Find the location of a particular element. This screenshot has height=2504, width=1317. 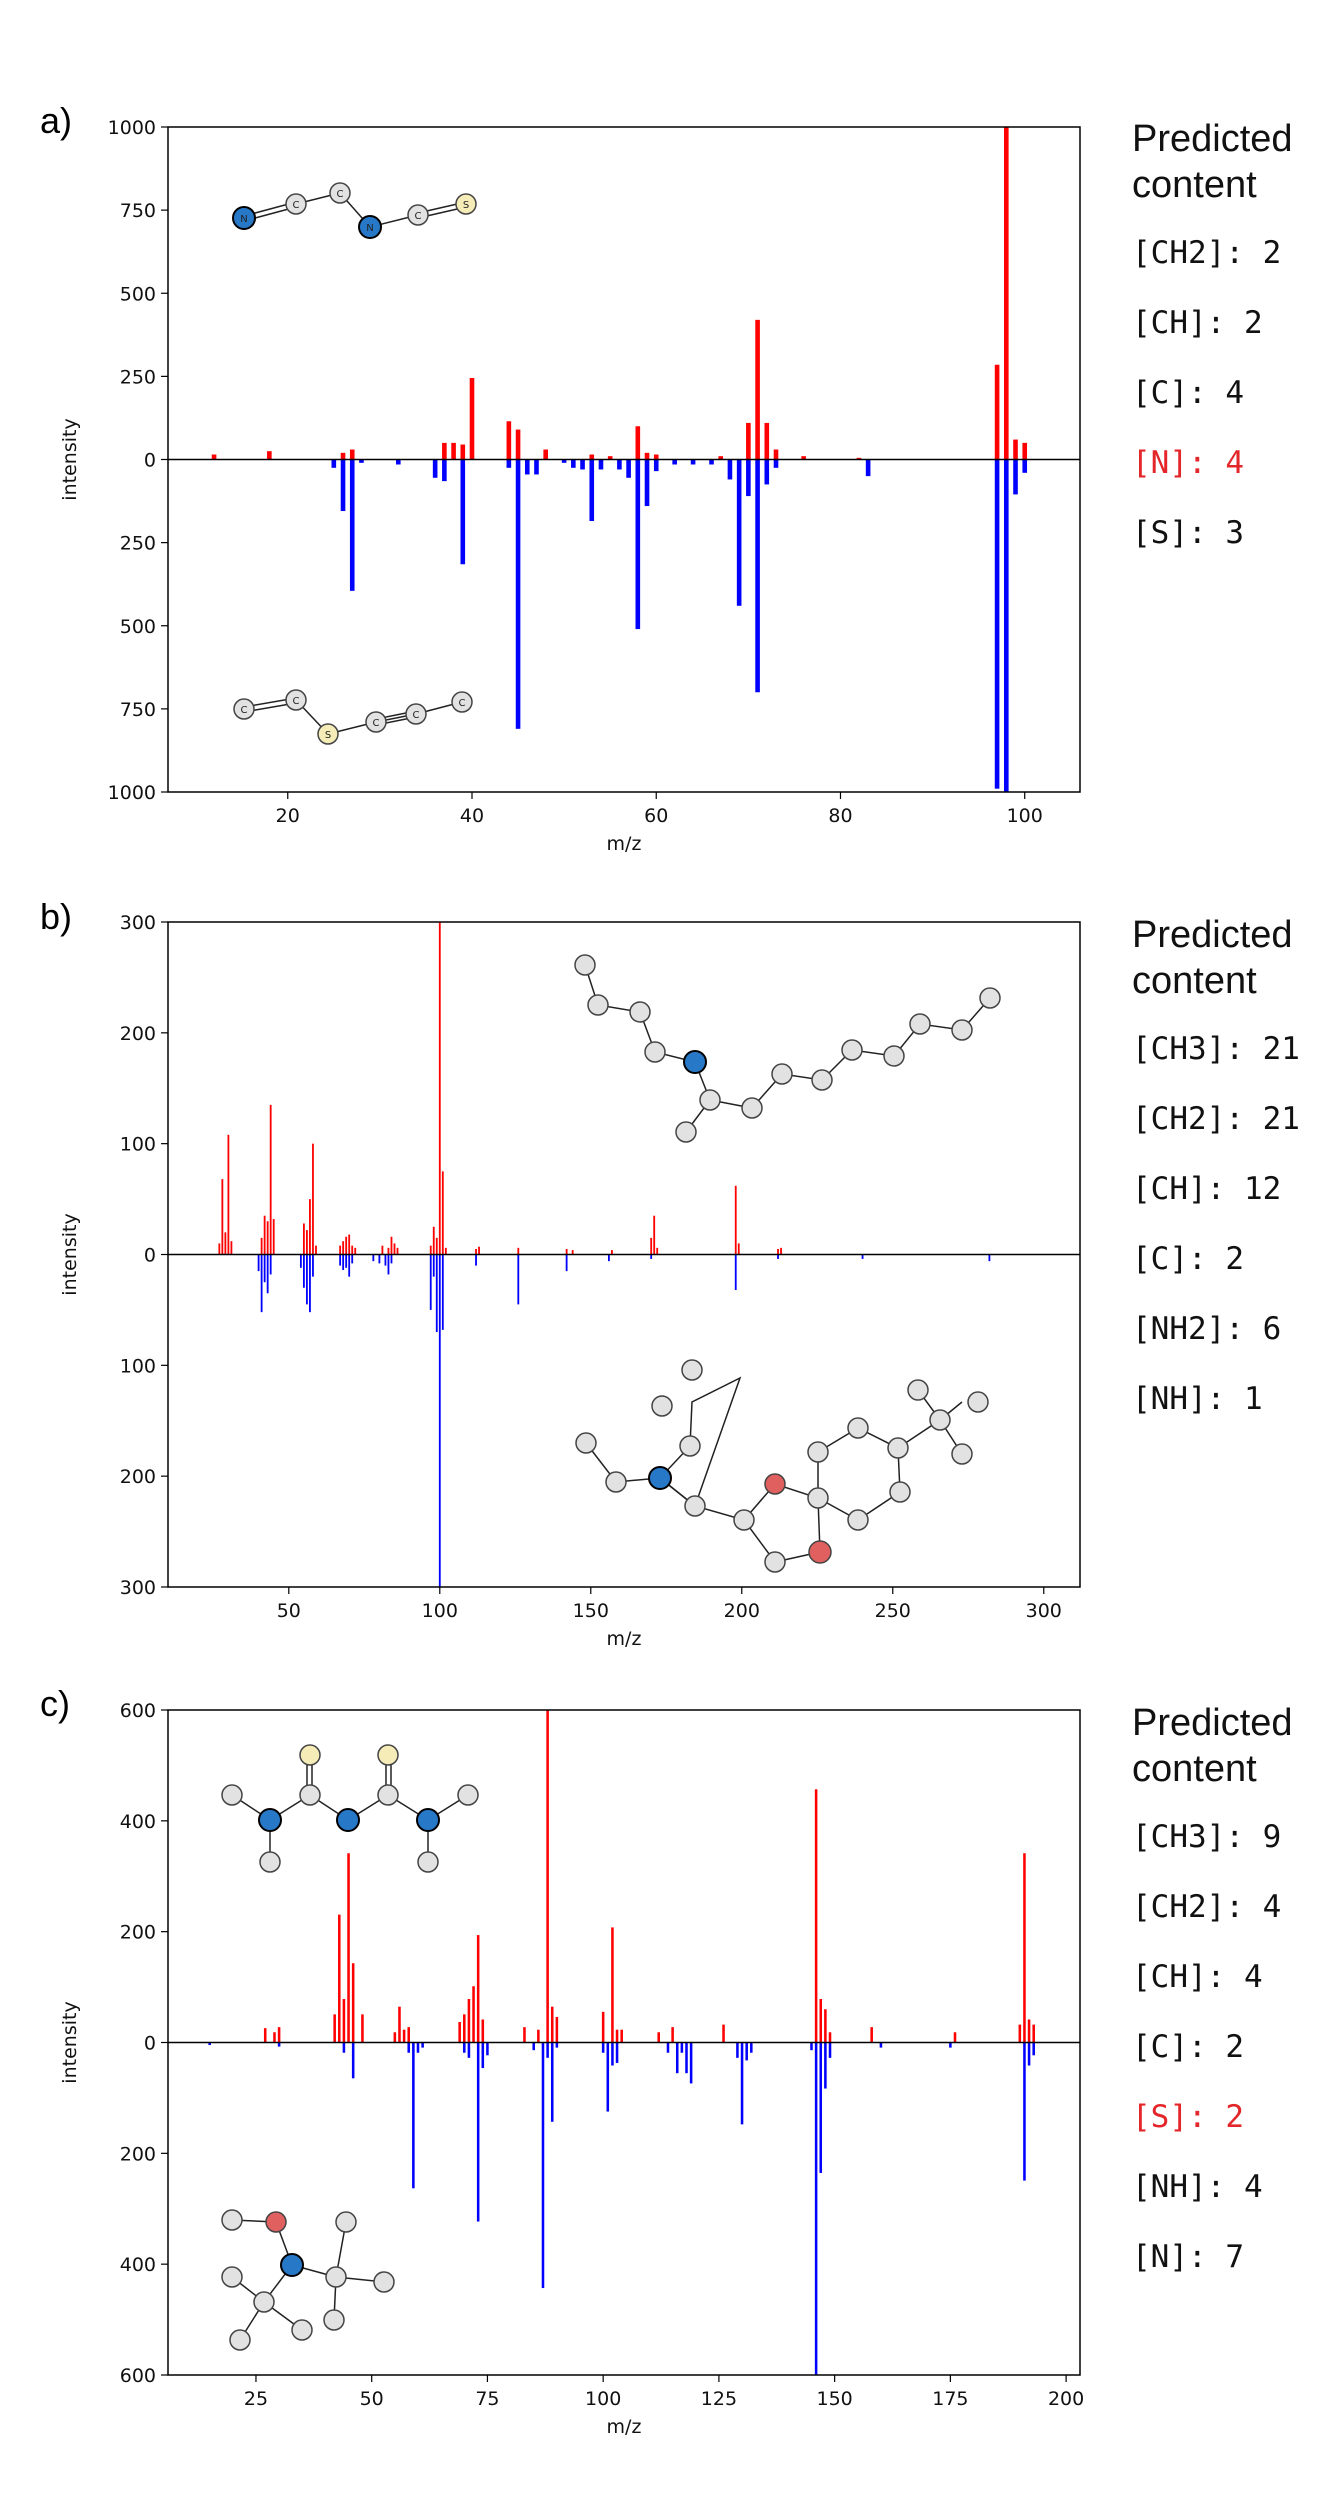

y-tick-label: 600 is located at coordinates (138, 1711).